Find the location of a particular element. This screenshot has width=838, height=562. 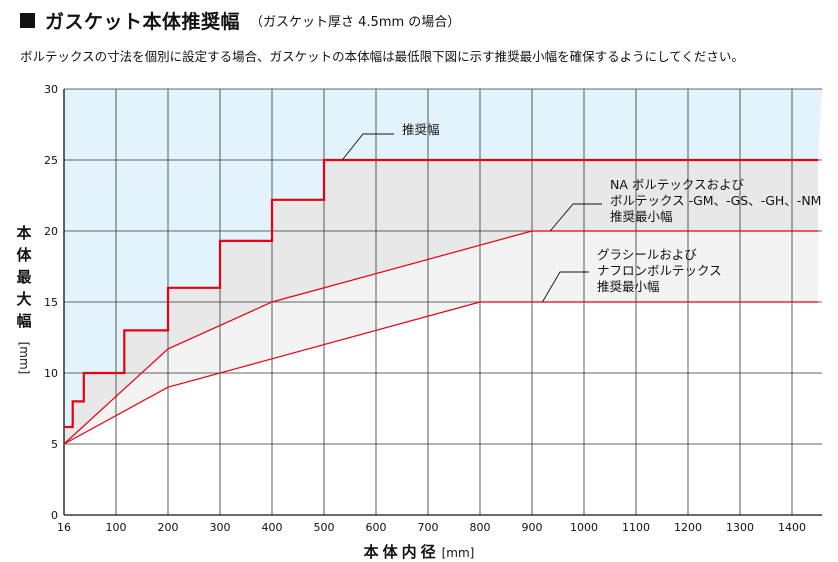

x-tick-label: 600 is located at coordinates (376, 527).